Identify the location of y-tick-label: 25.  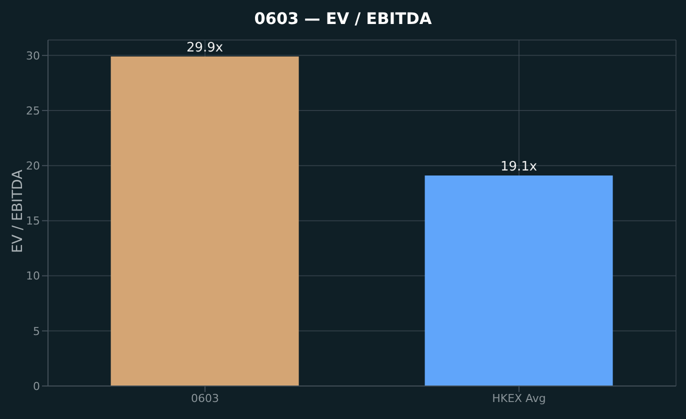
(33, 111).